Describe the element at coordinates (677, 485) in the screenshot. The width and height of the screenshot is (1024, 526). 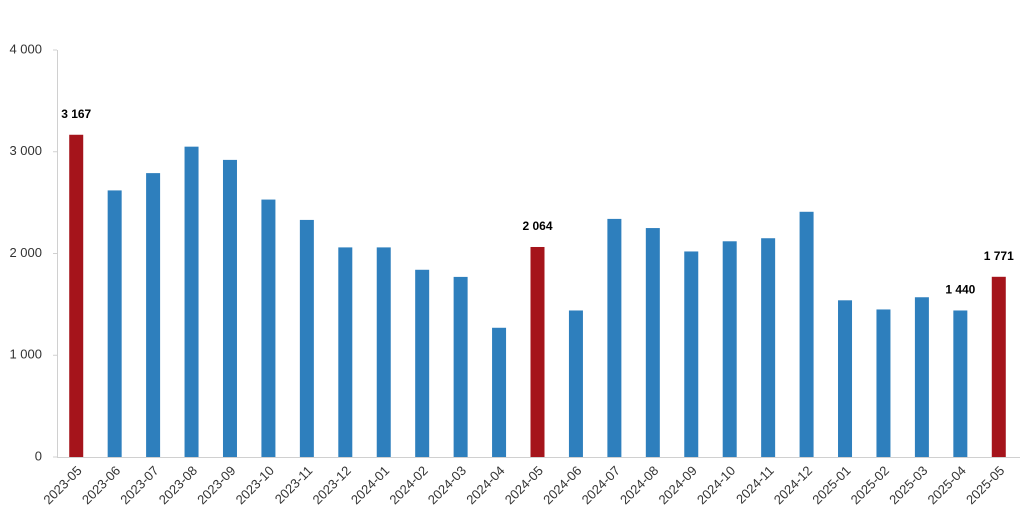
I see `x-tick-label: 2024-09` at that location.